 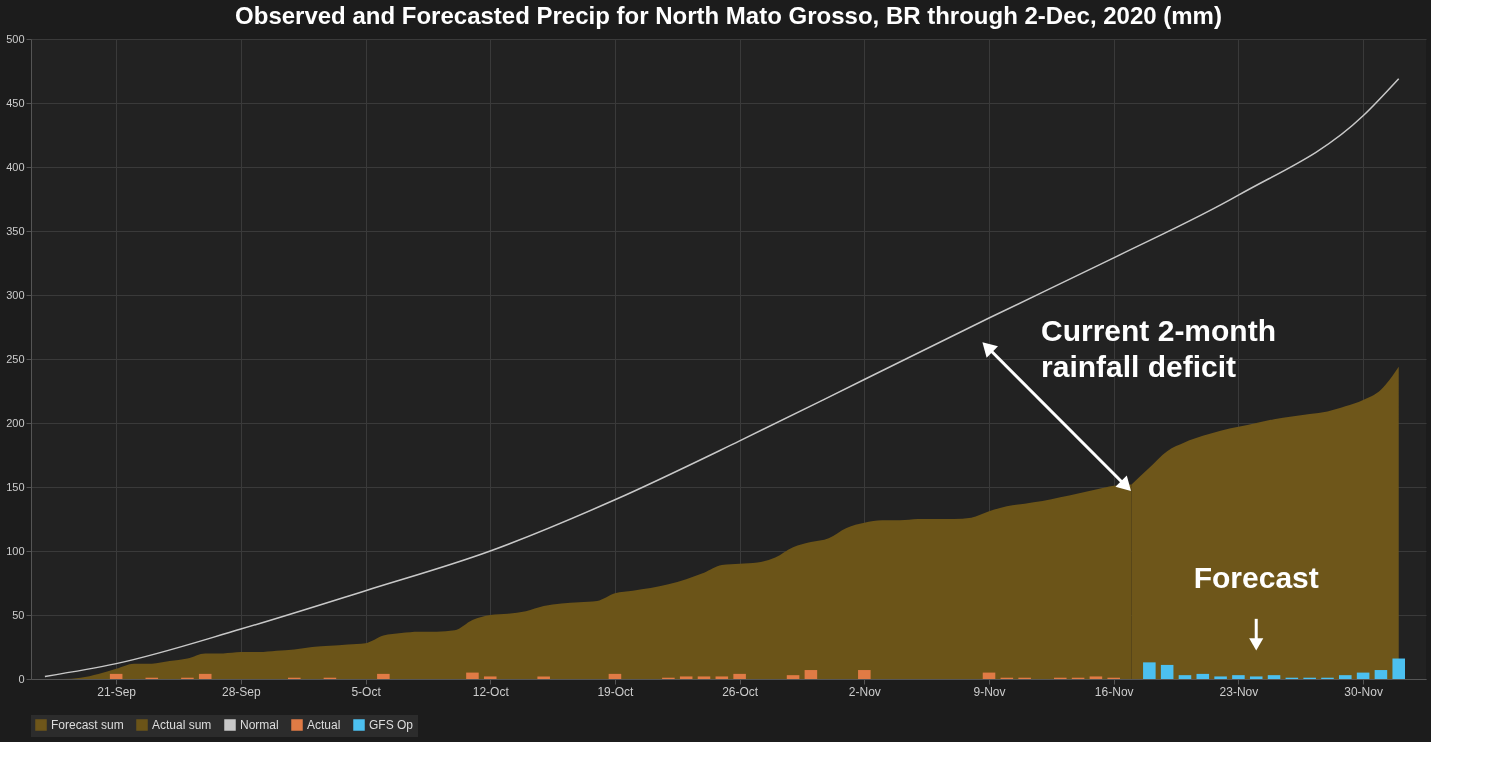 I want to click on legend-label: GFS Op, so click(x=391, y=725).